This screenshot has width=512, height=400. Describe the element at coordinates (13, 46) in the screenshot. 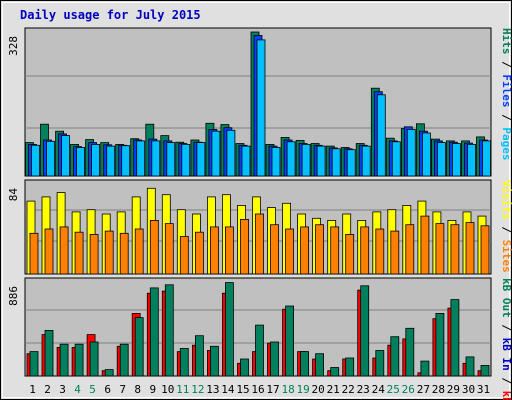

I see `y-max-label-0: 328` at that location.